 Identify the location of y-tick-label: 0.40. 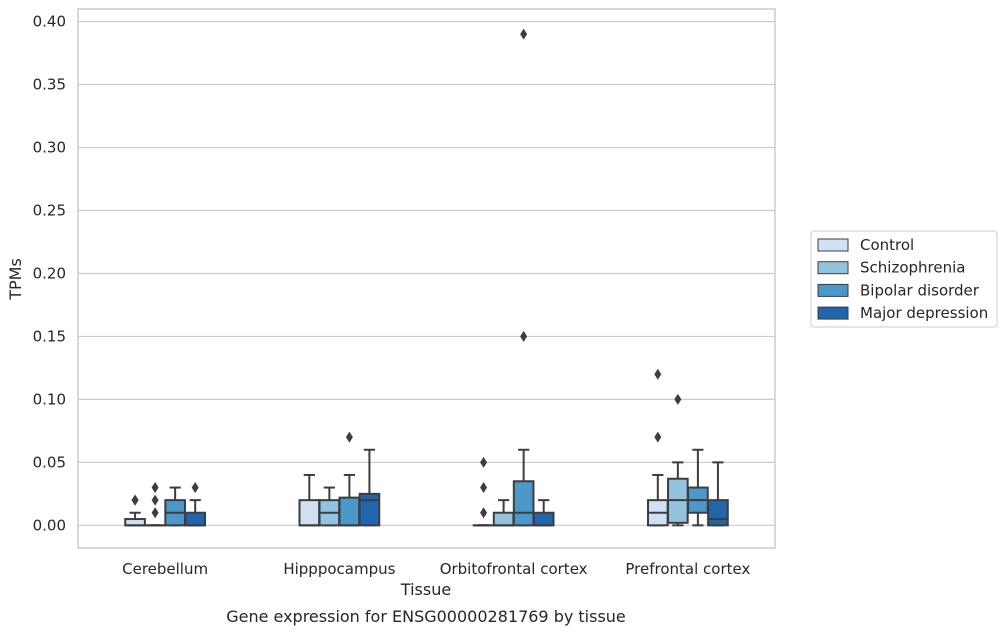
(49, 22).